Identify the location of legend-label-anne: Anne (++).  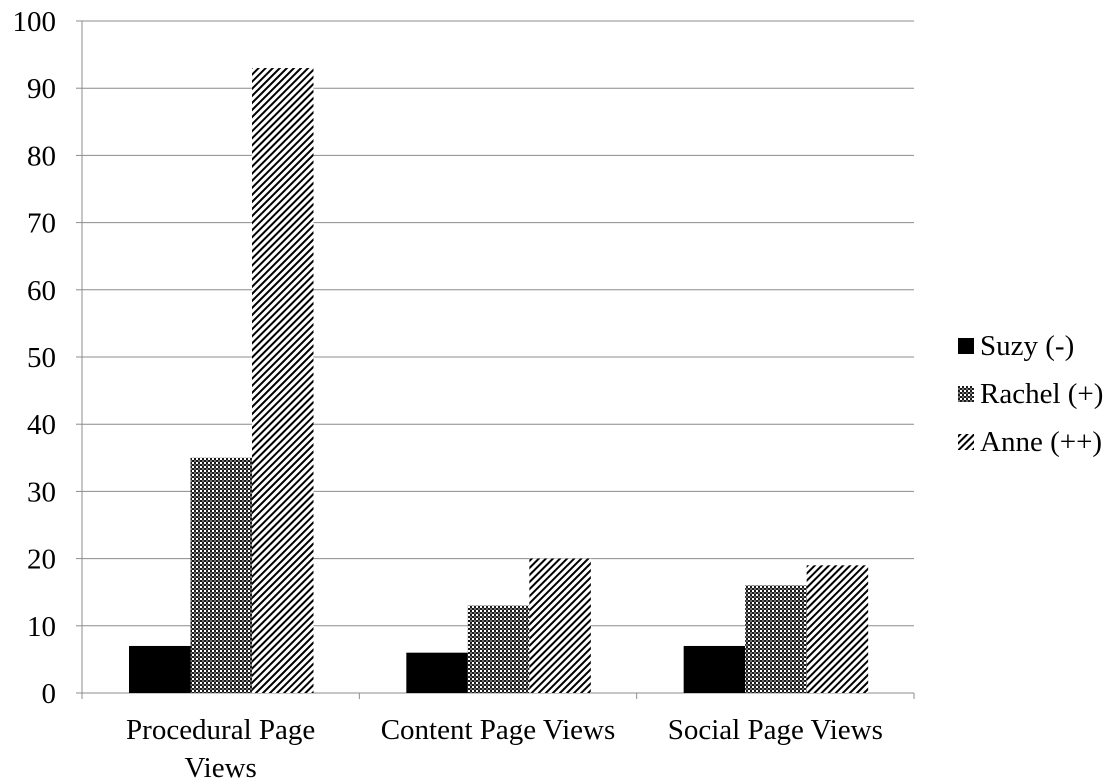
(1041, 442).